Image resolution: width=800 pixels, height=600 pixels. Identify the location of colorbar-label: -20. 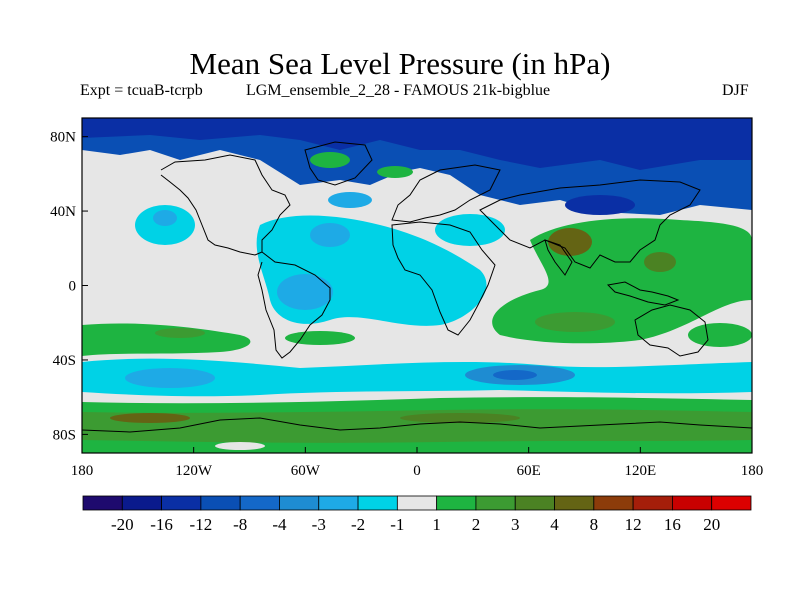
(122, 524).